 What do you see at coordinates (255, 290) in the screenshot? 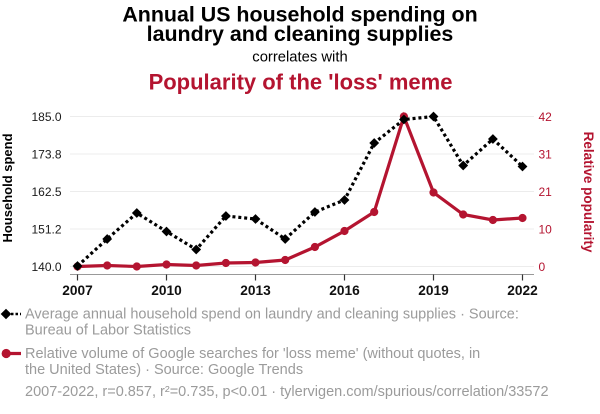
I see `svg-text: 2013` at bounding box center [255, 290].